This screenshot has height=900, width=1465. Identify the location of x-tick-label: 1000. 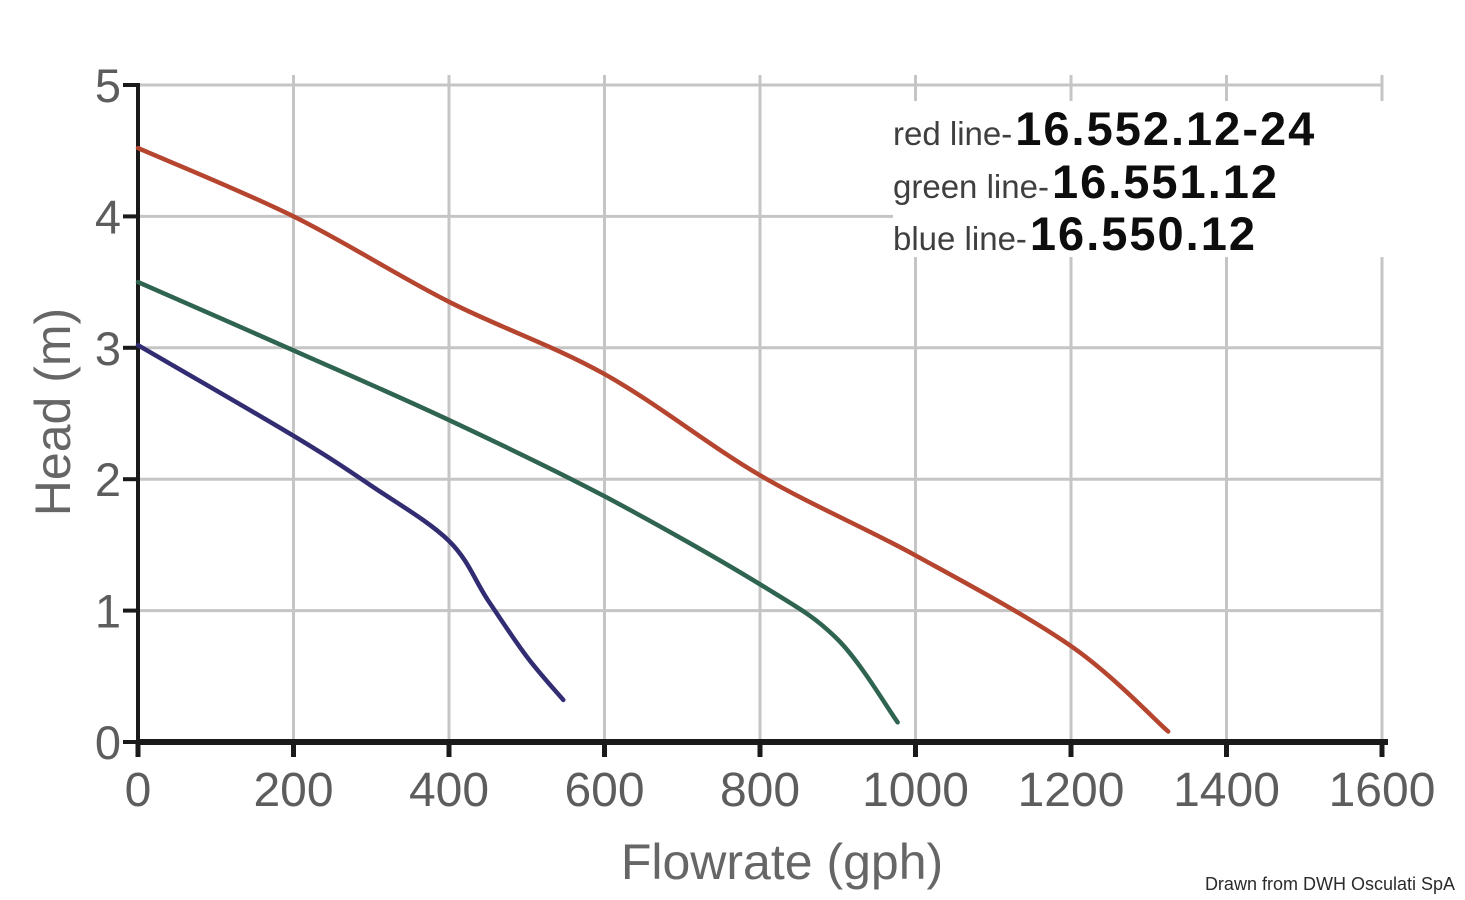
(915, 790).